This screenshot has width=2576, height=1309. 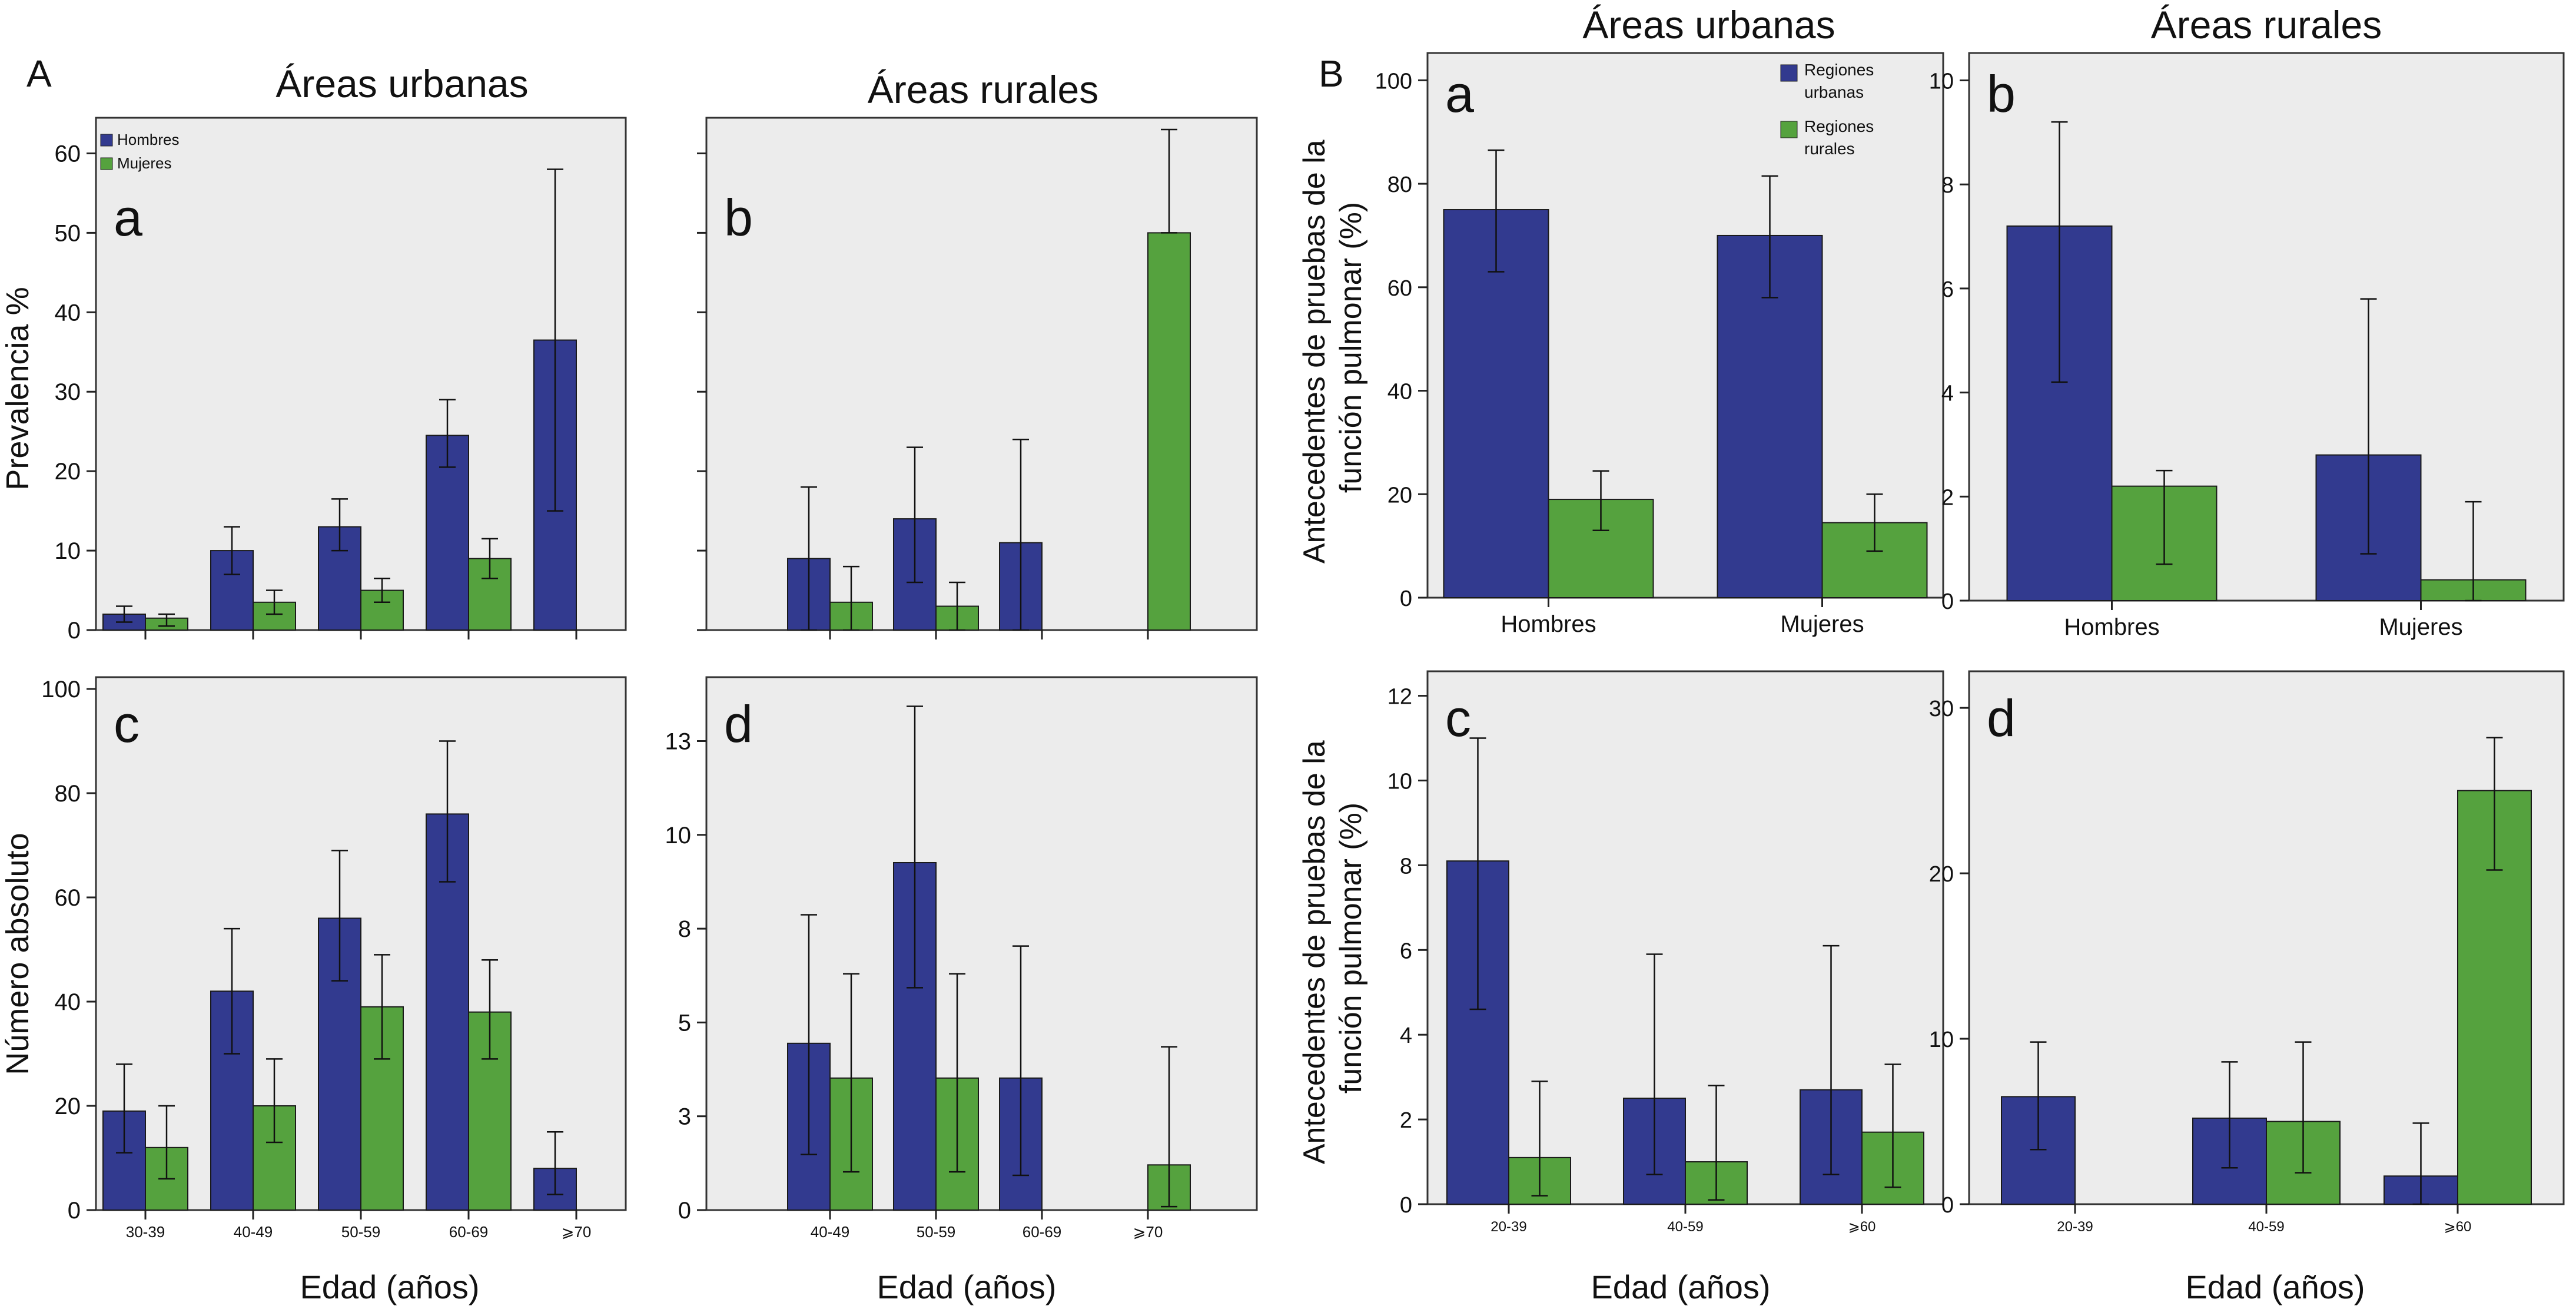 What do you see at coordinates (684, 1023) in the screenshot?
I see `y-tick-label: 5` at bounding box center [684, 1023].